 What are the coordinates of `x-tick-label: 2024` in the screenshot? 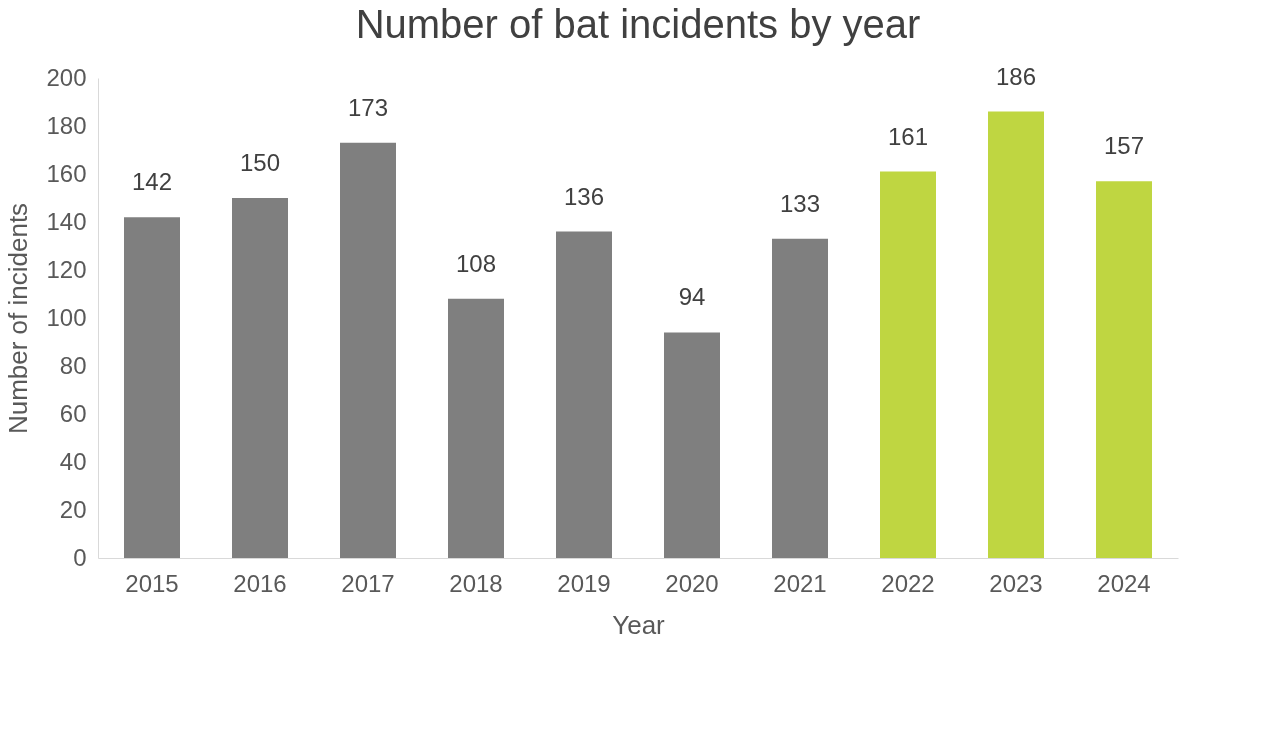 It's located at (1124, 583).